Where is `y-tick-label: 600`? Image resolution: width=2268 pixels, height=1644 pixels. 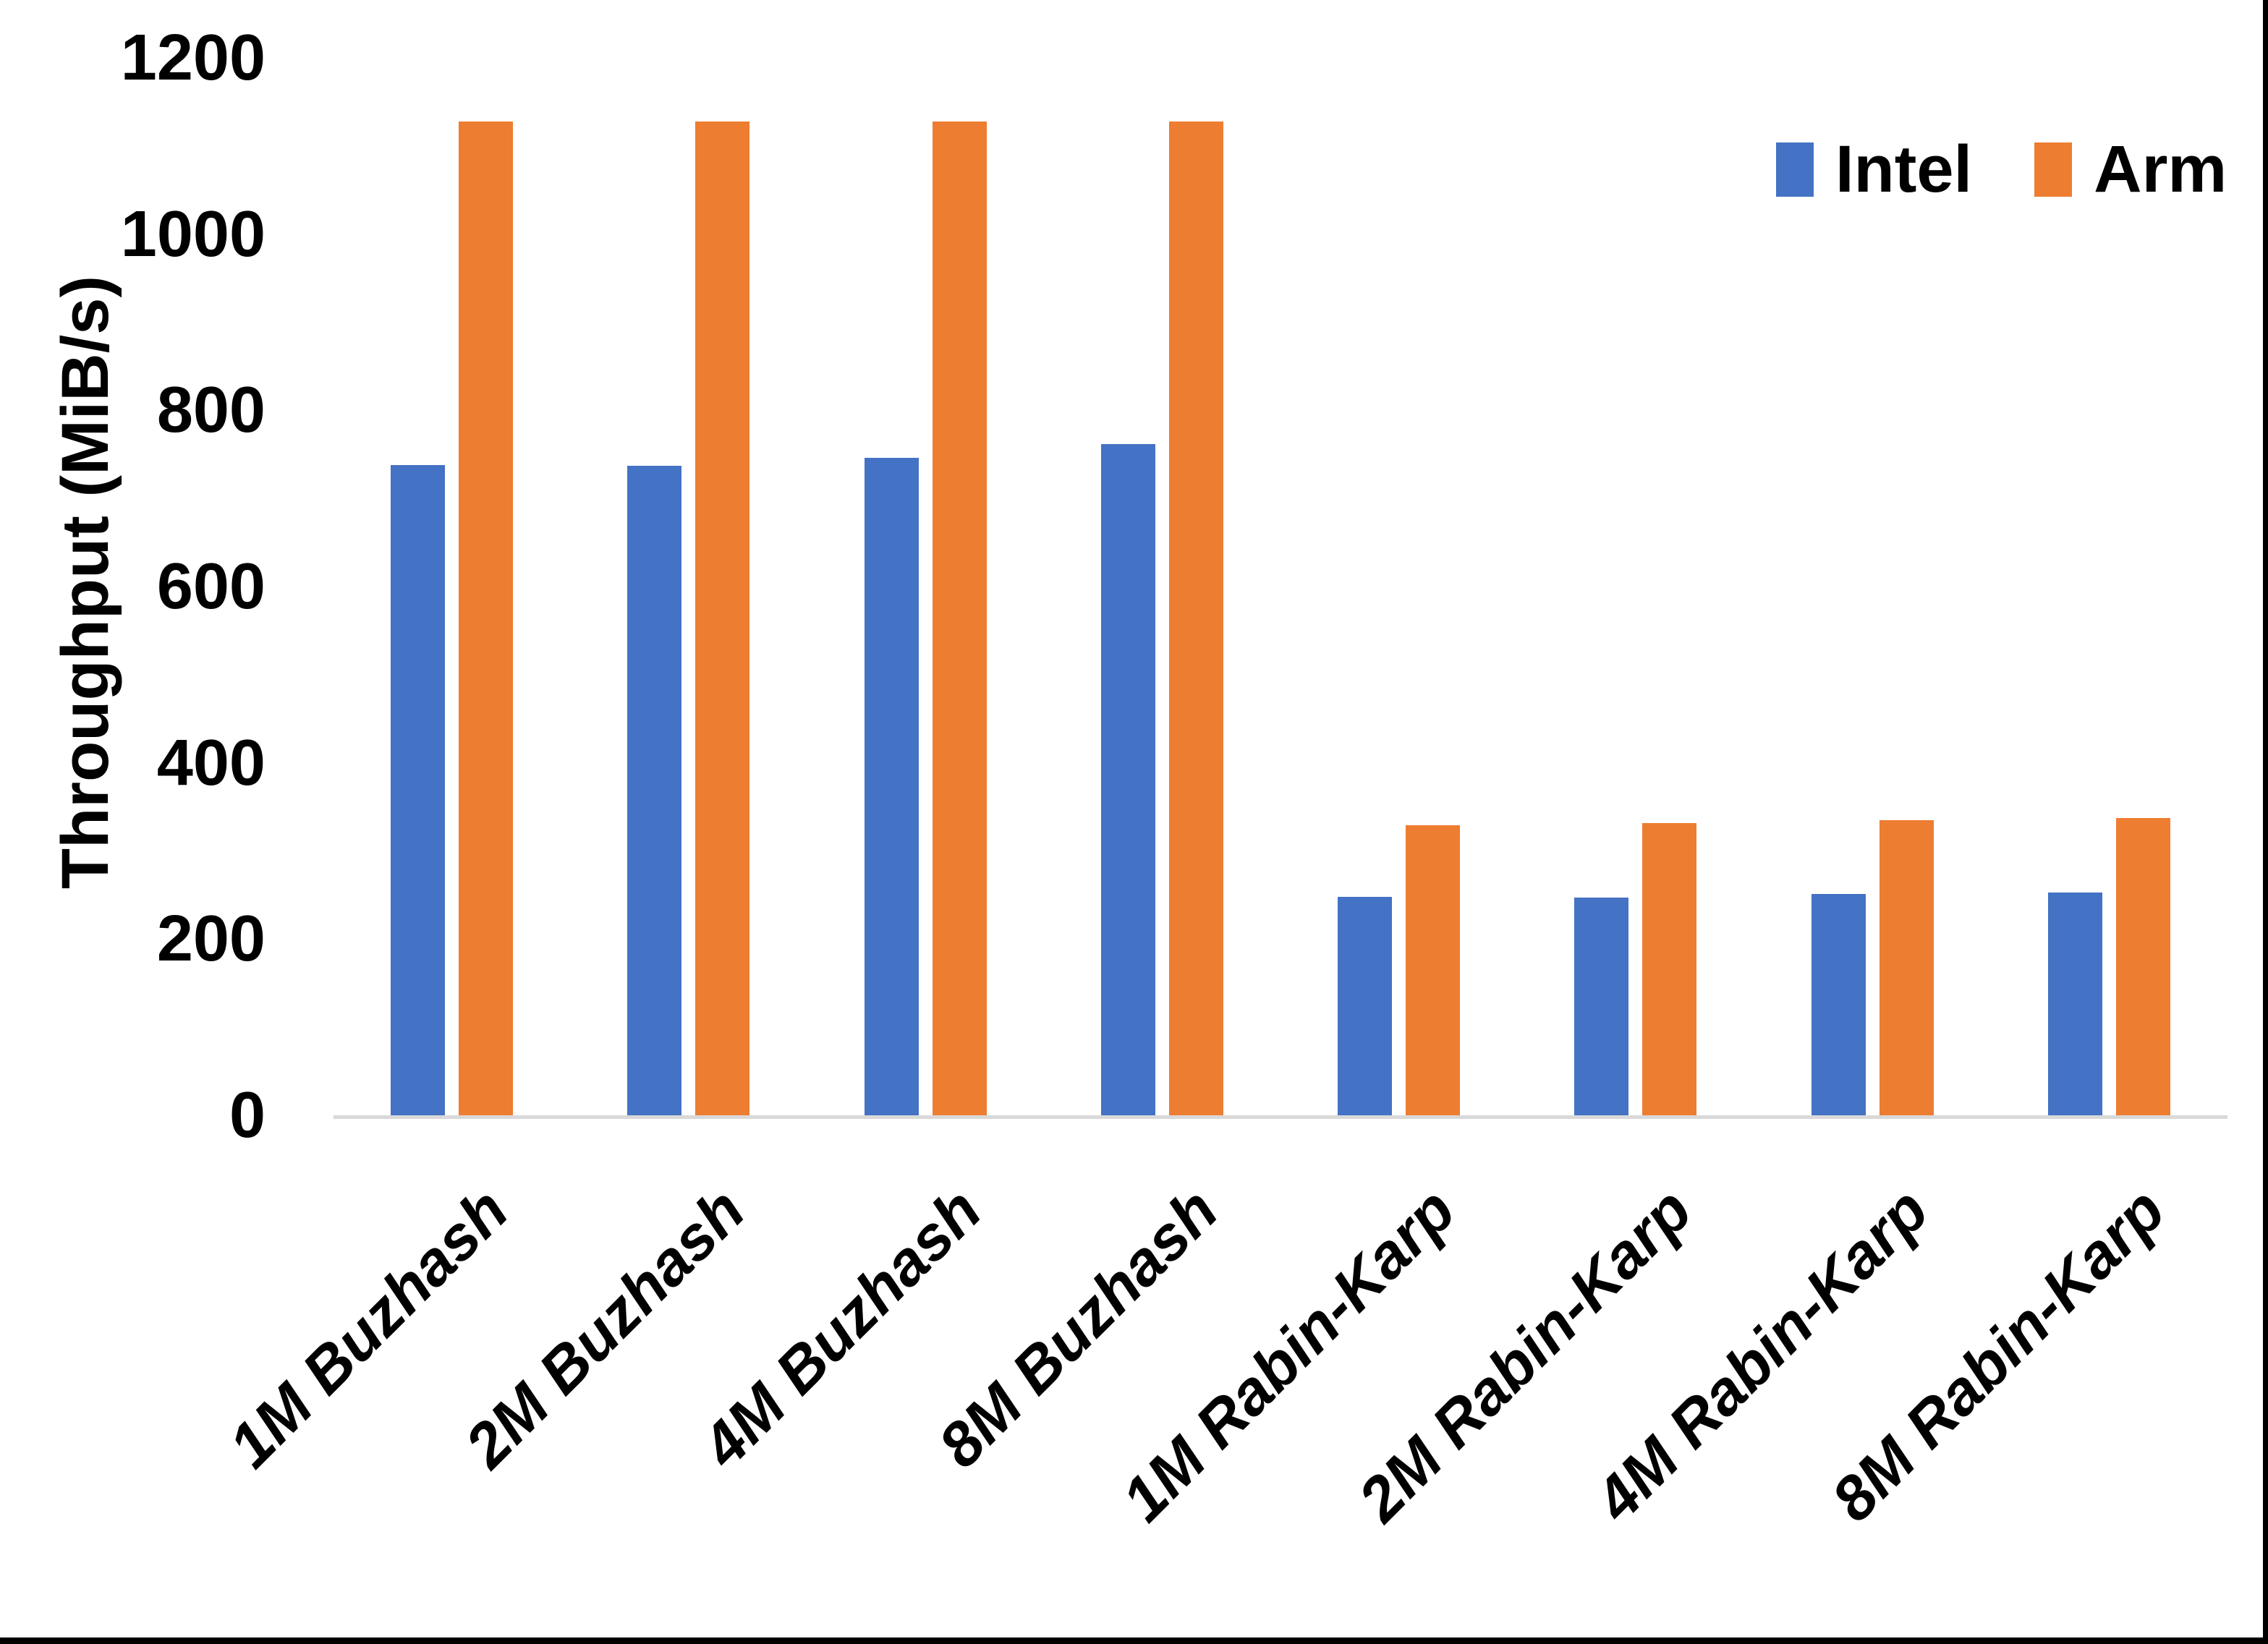
y-tick-label: 600 is located at coordinates (211, 586).